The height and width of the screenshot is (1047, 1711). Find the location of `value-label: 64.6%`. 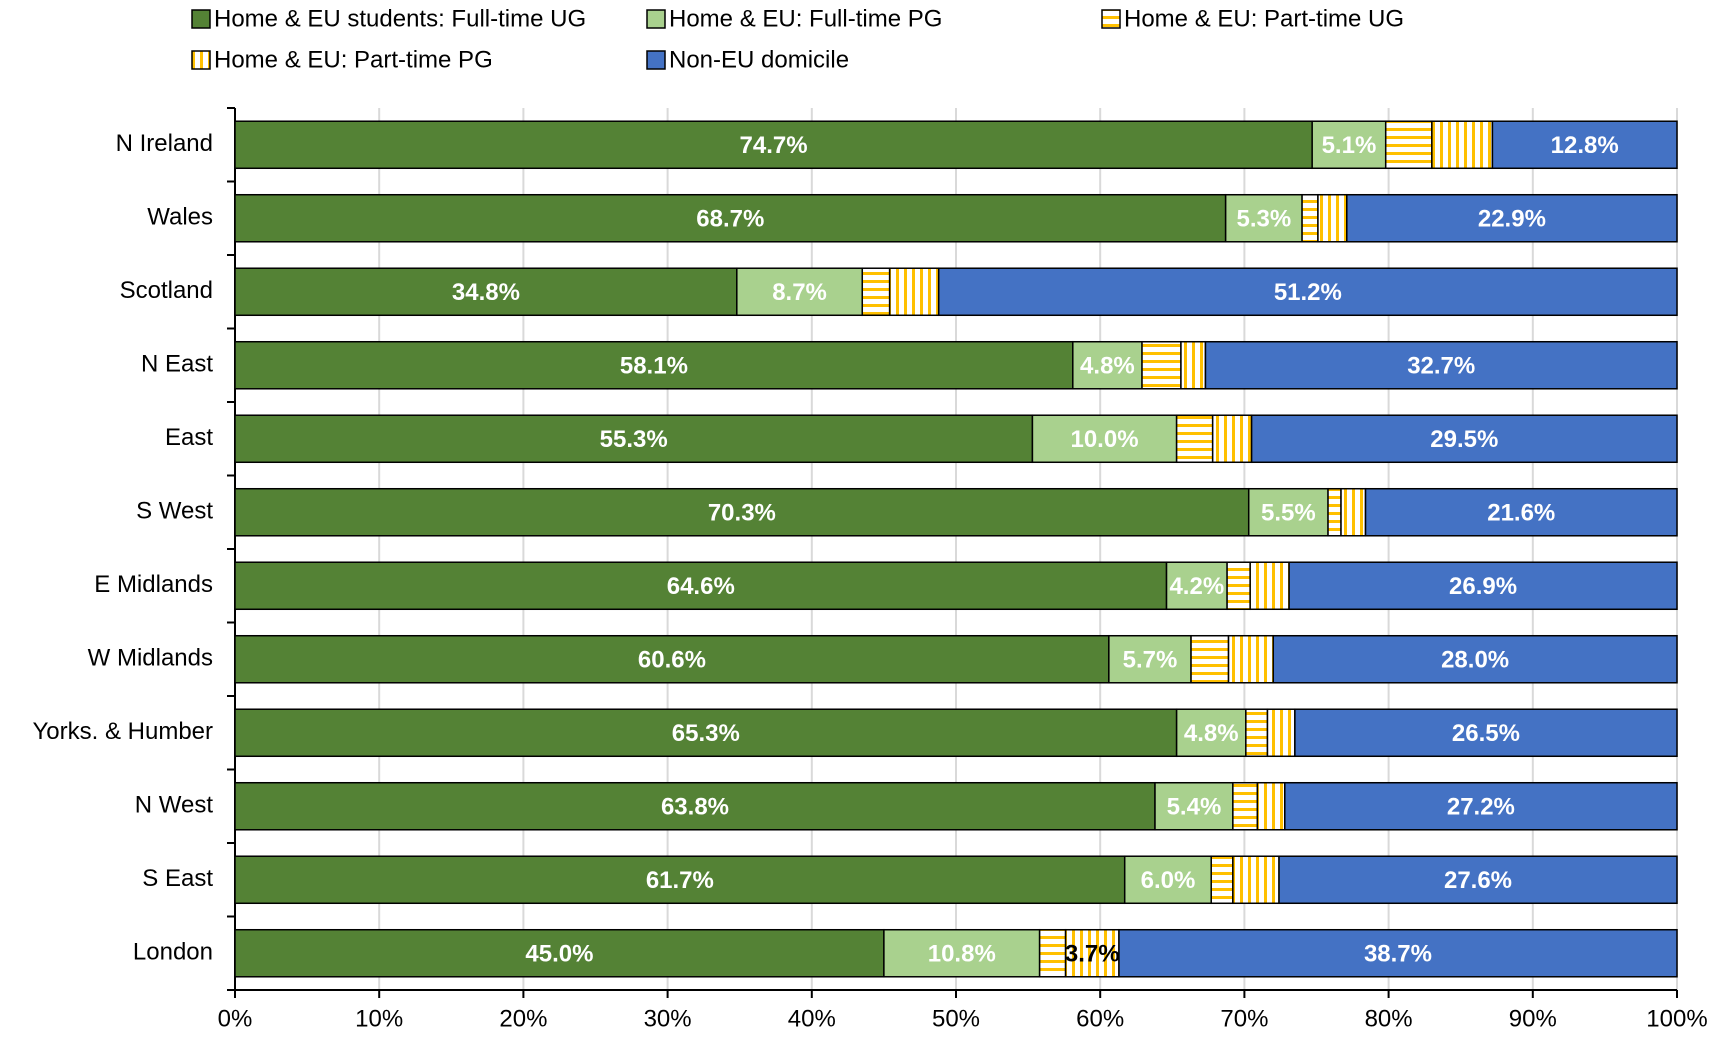

value-label: 64.6% is located at coordinates (701, 586).